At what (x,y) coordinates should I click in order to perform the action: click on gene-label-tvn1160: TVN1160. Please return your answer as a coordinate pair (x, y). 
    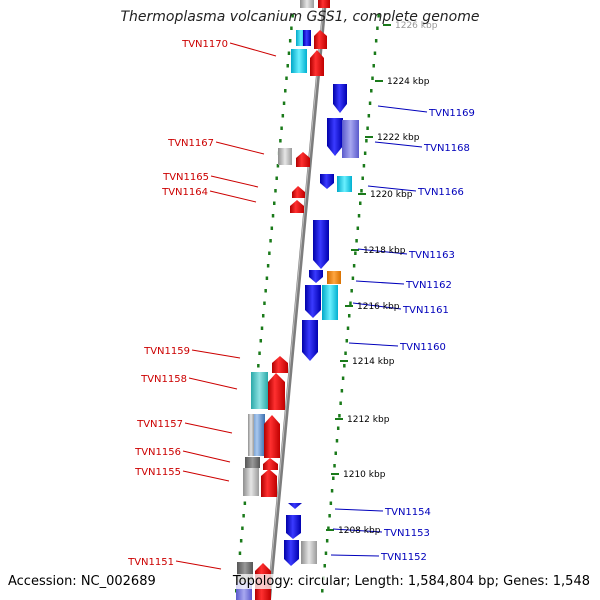
    Looking at the image, I should click on (422, 347).